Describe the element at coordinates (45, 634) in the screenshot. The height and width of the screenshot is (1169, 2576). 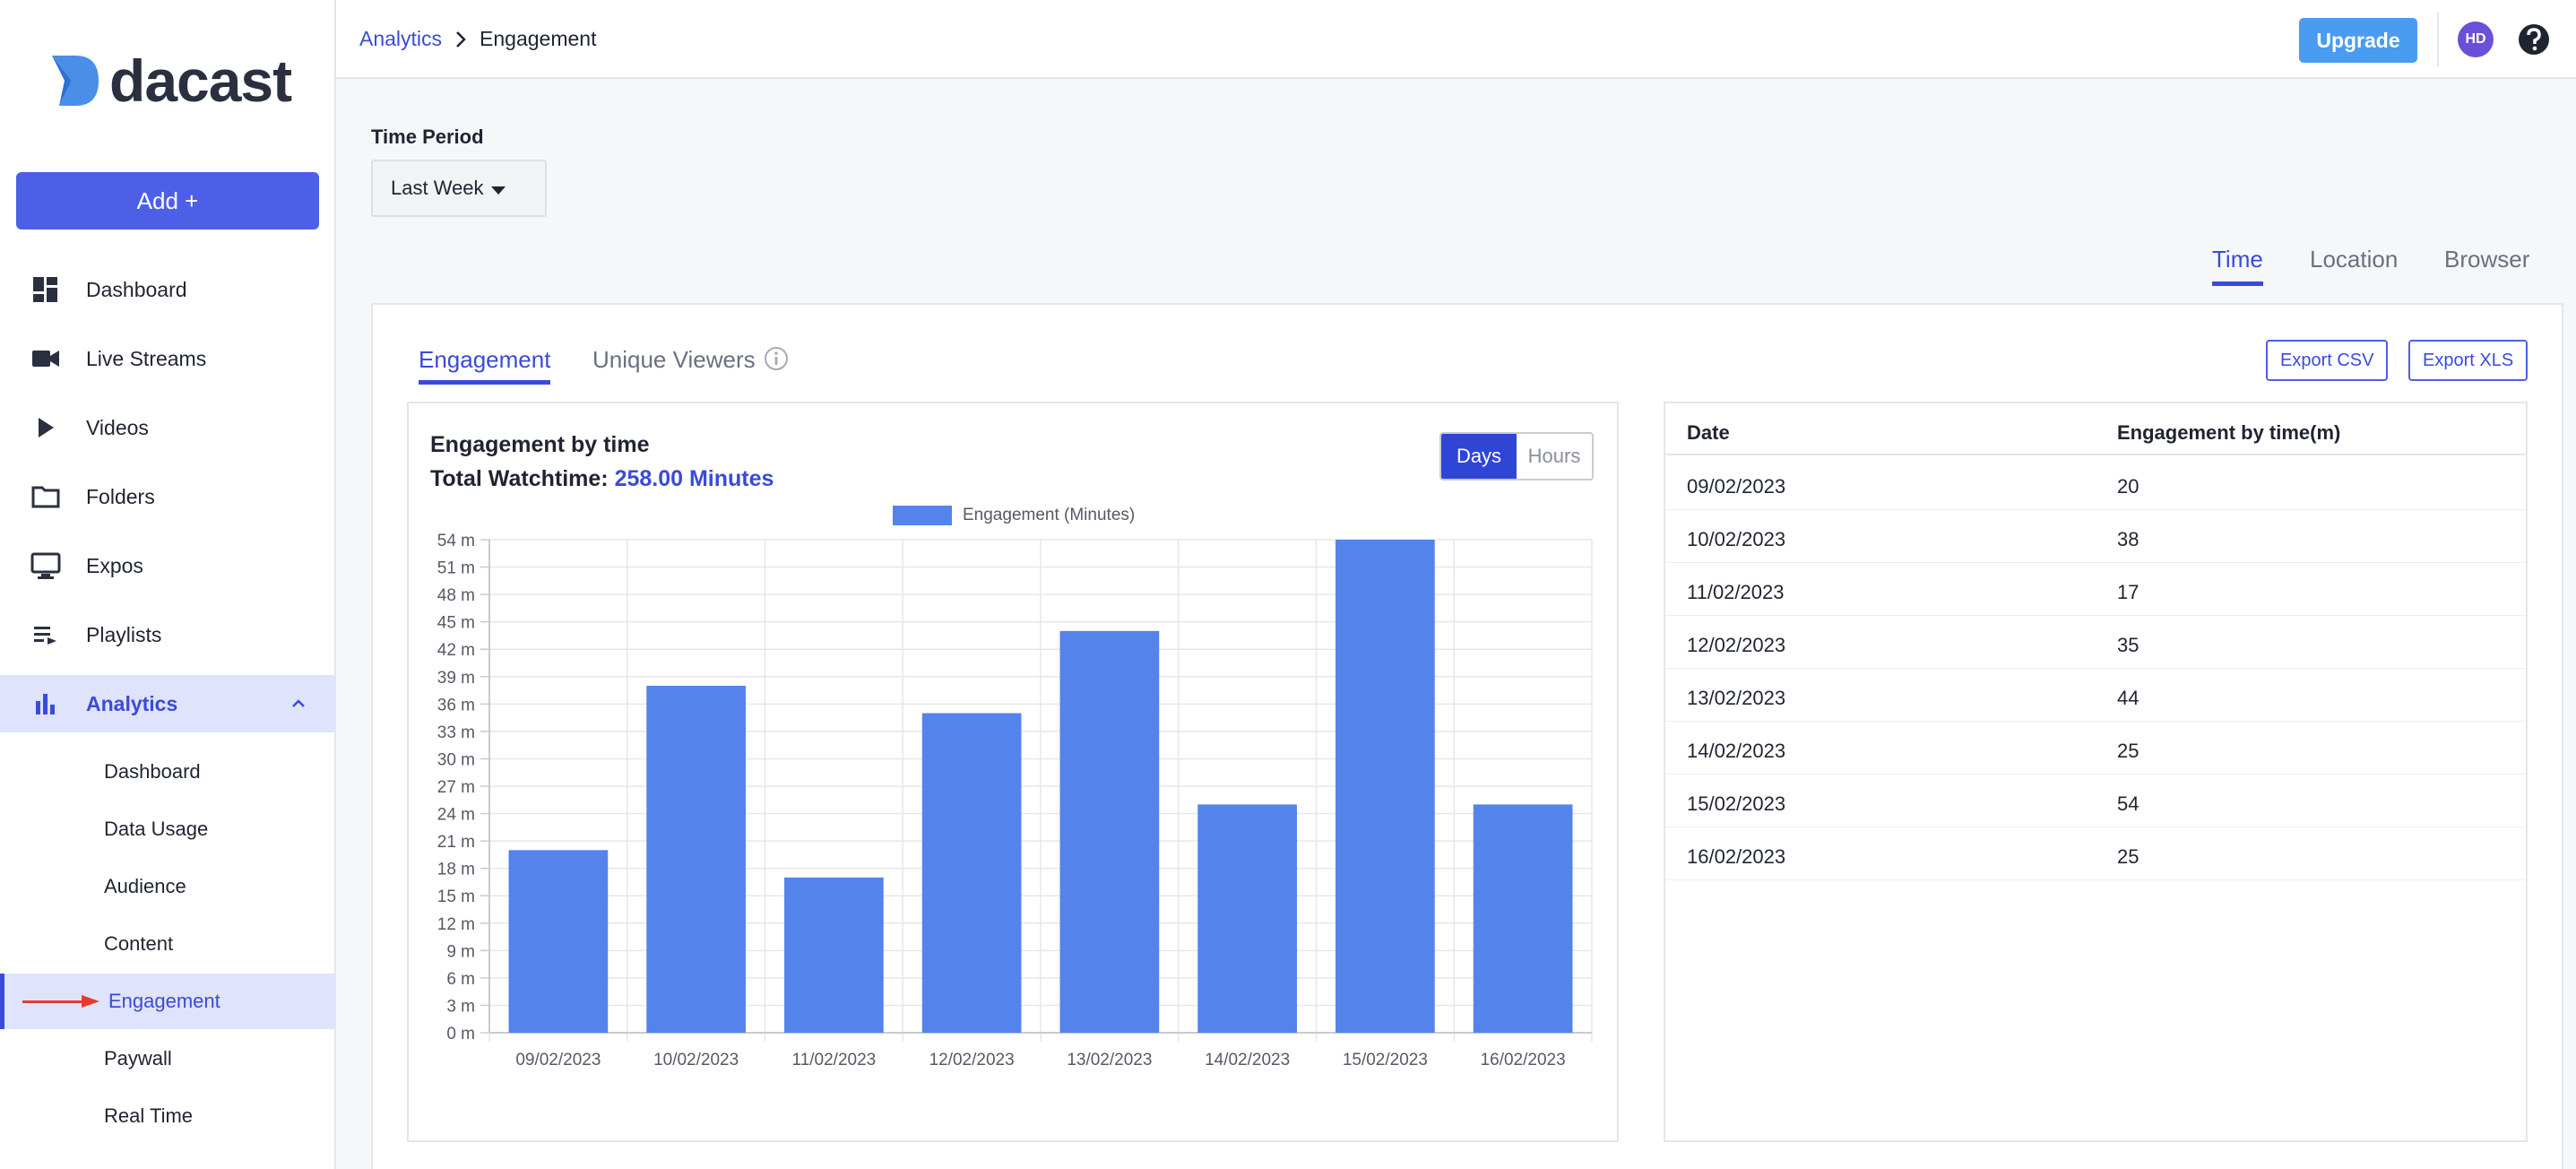
I see `playlist-icon` at that location.